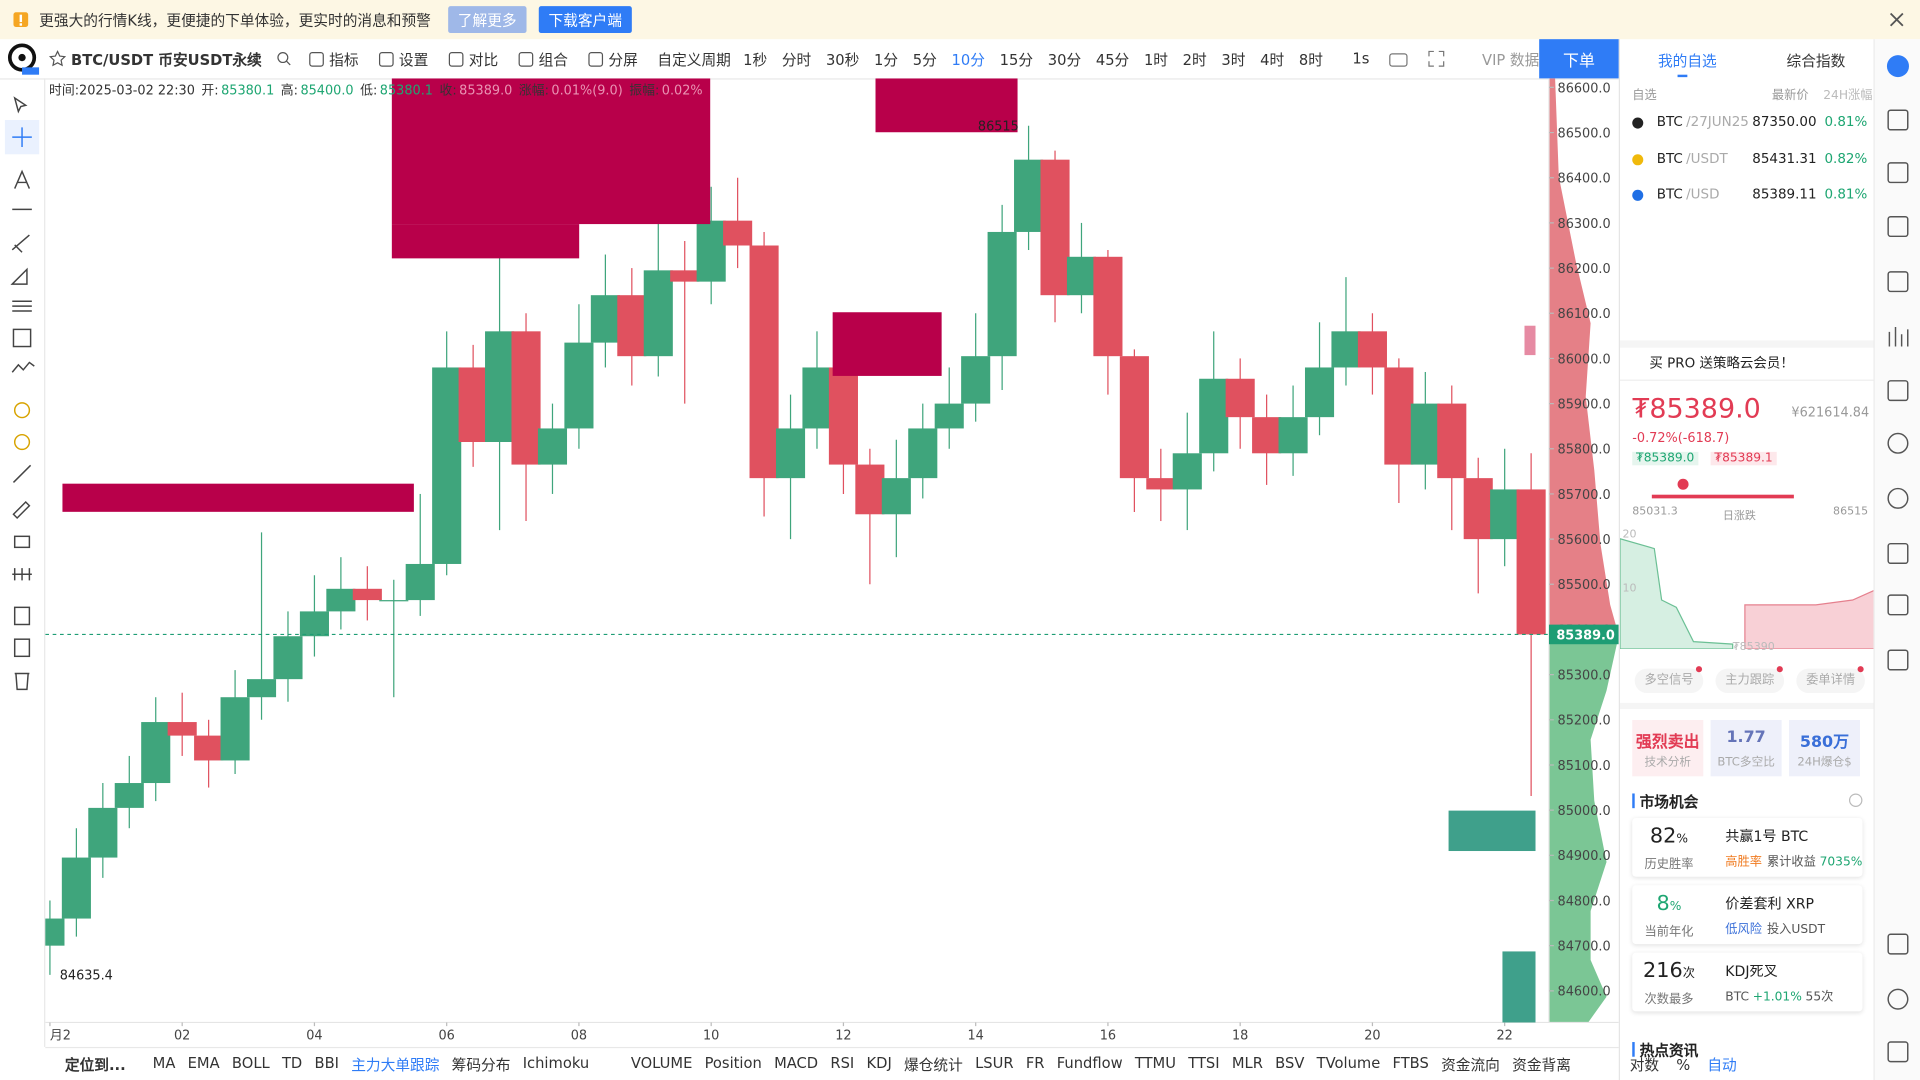  I want to click on fib-tool, so click(22, 306).